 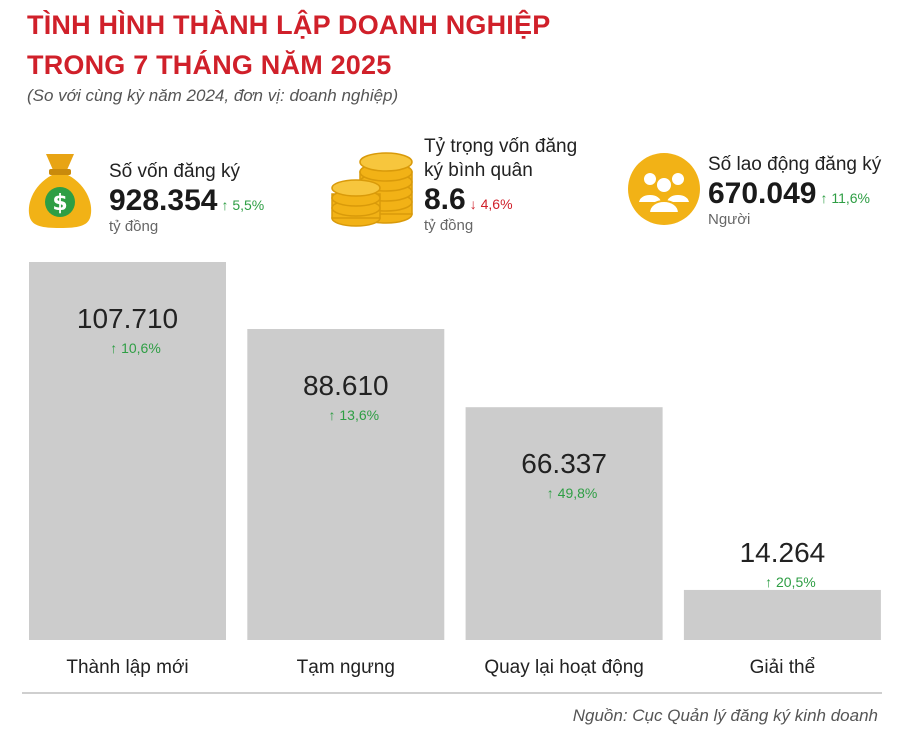 I want to click on stat-workers-value: 670.049, so click(x=762, y=193).